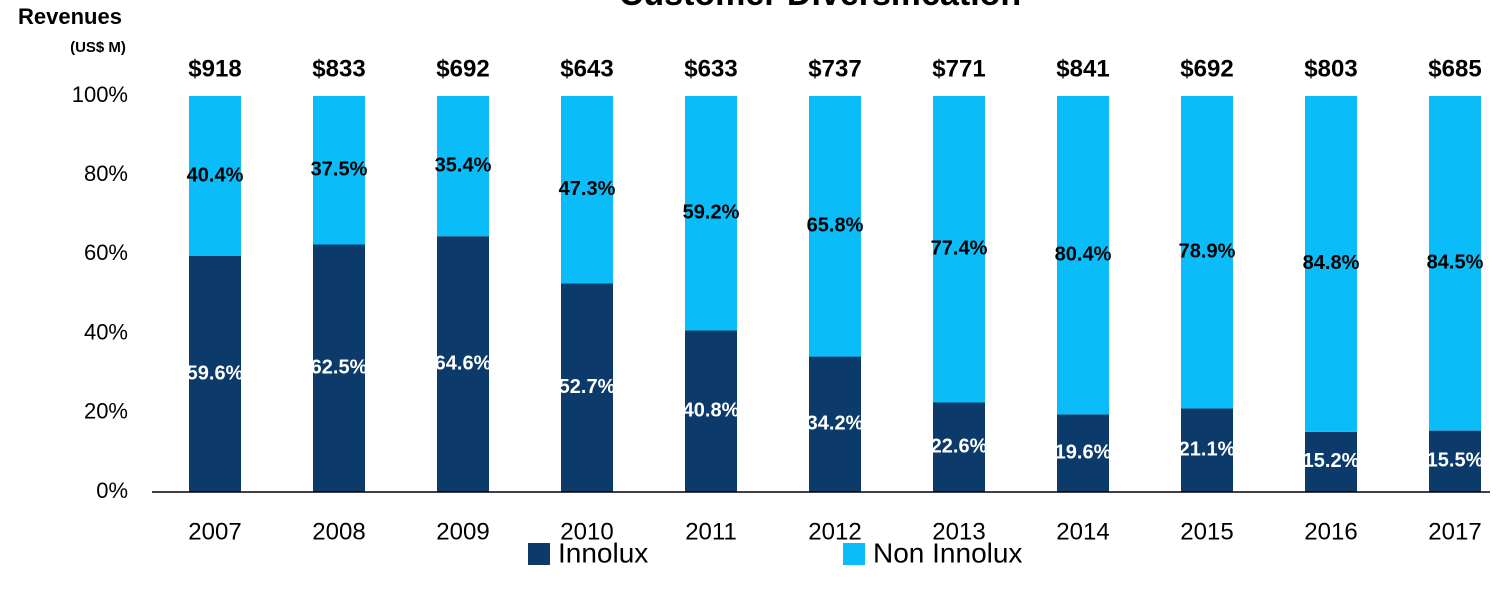  Describe the element at coordinates (214, 68) in the screenshot. I see `total-label: $918` at that location.